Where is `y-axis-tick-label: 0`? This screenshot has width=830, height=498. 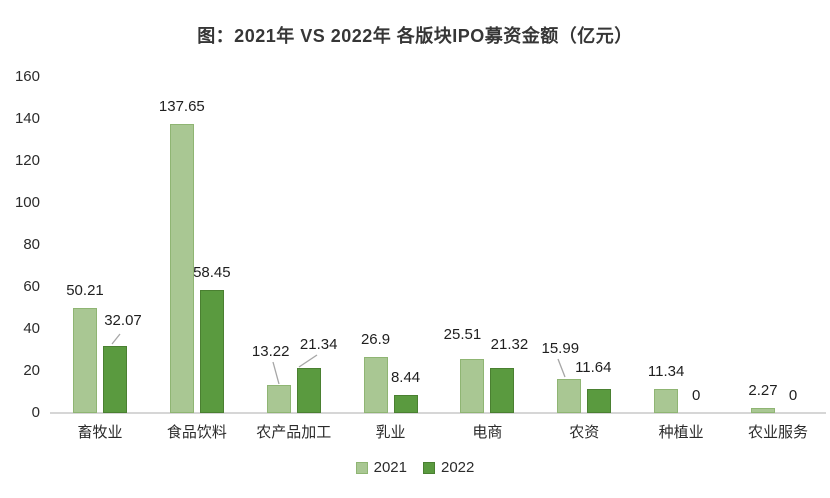
y-axis-tick-label: 0 is located at coordinates (35, 412).